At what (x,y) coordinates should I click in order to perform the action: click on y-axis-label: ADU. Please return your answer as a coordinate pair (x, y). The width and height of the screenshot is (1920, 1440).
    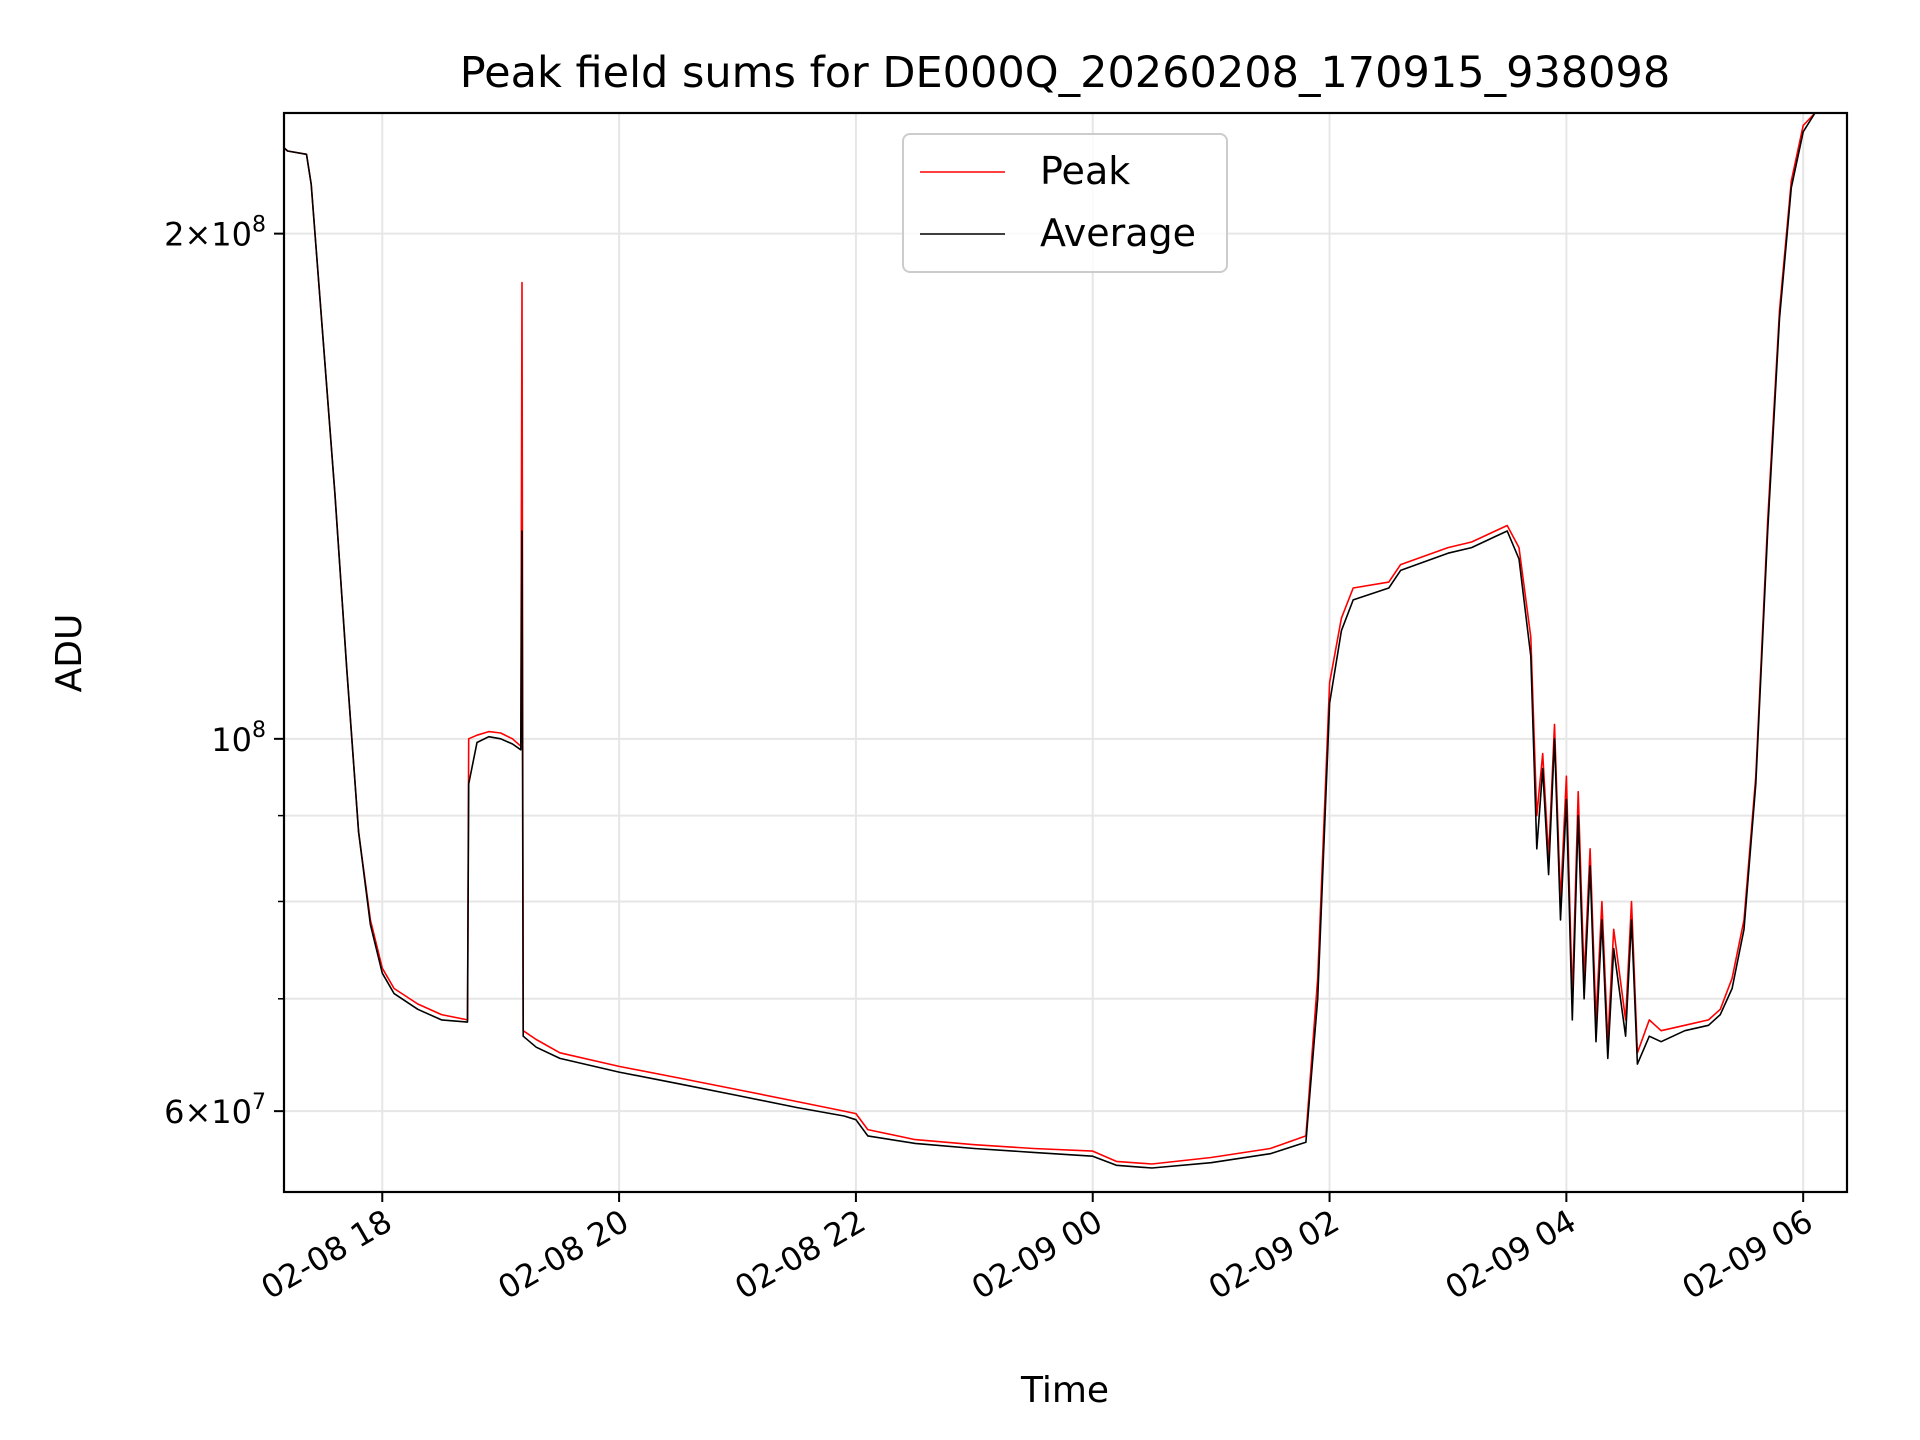
    Looking at the image, I should click on (69, 653).